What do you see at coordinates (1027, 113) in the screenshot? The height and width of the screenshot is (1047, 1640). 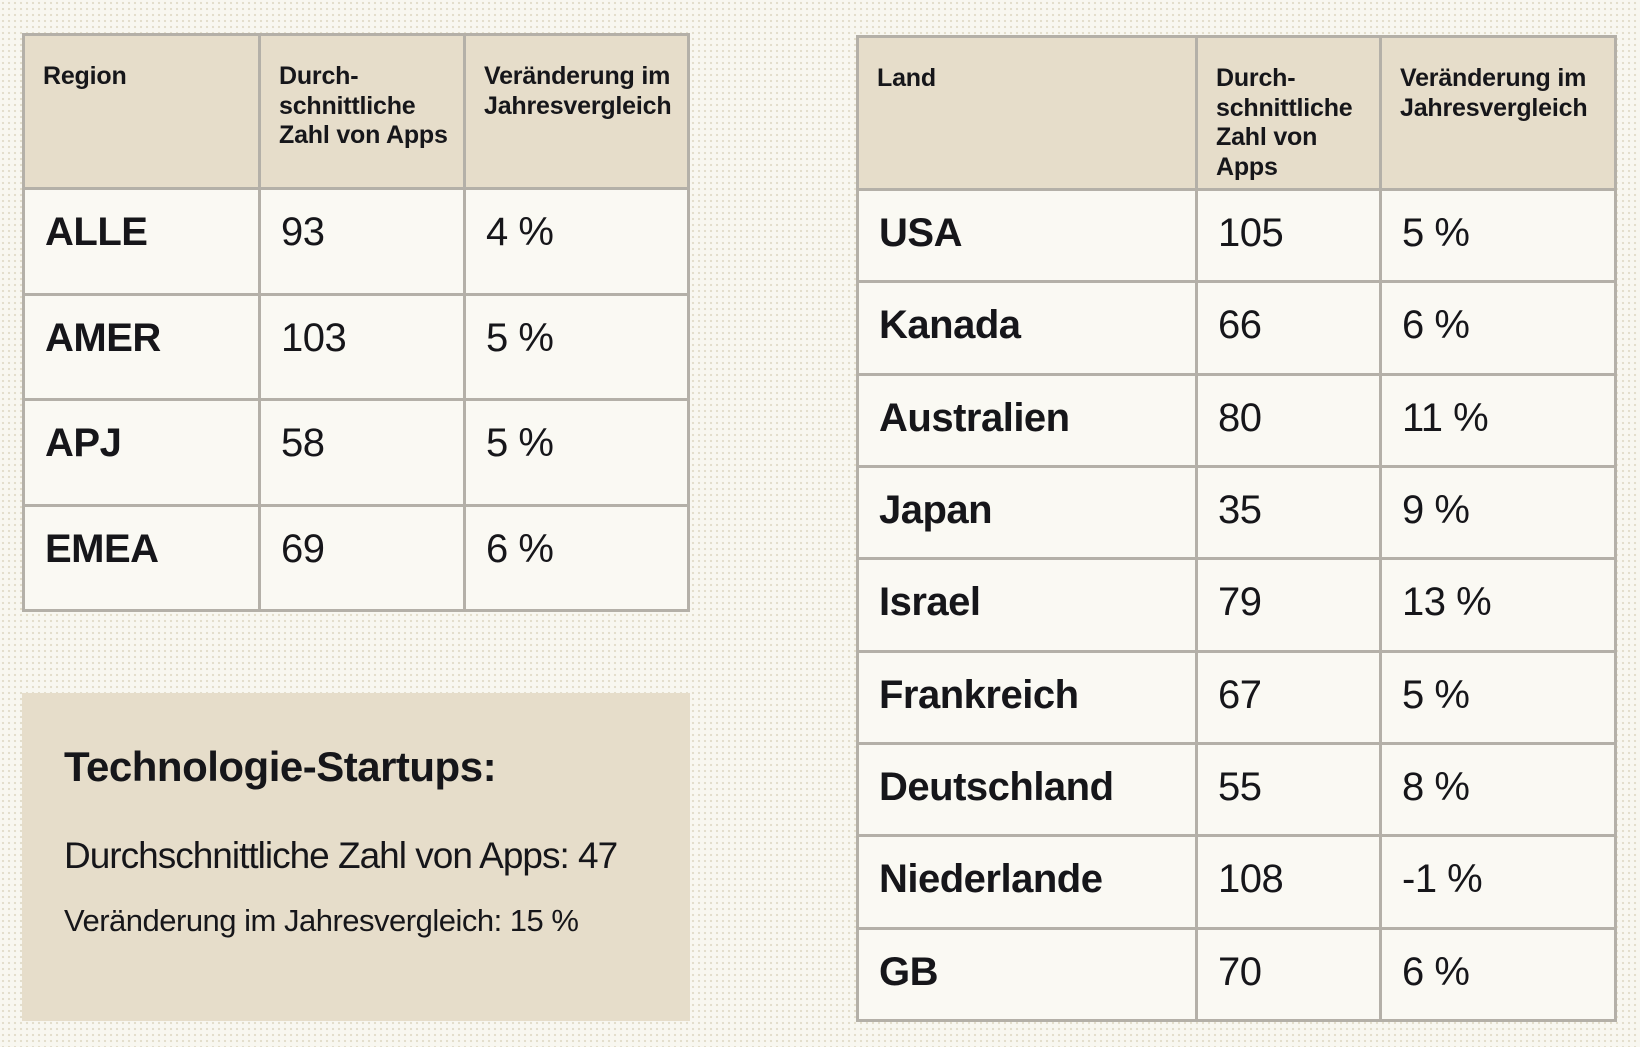 I see `country-table-header-land: Land` at bounding box center [1027, 113].